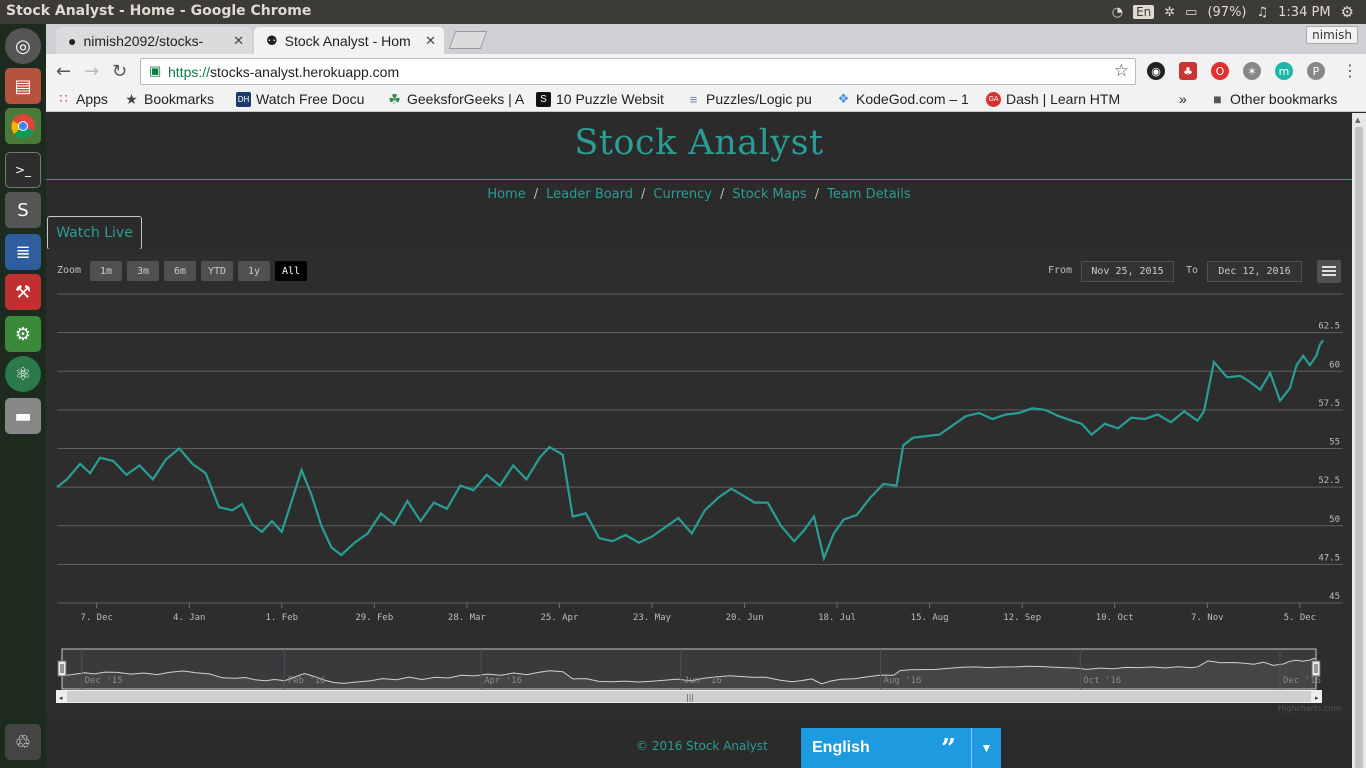 The width and height of the screenshot is (1366, 768). Describe the element at coordinates (1329, 271) in the screenshot. I see `chart-menu-button` at that location.